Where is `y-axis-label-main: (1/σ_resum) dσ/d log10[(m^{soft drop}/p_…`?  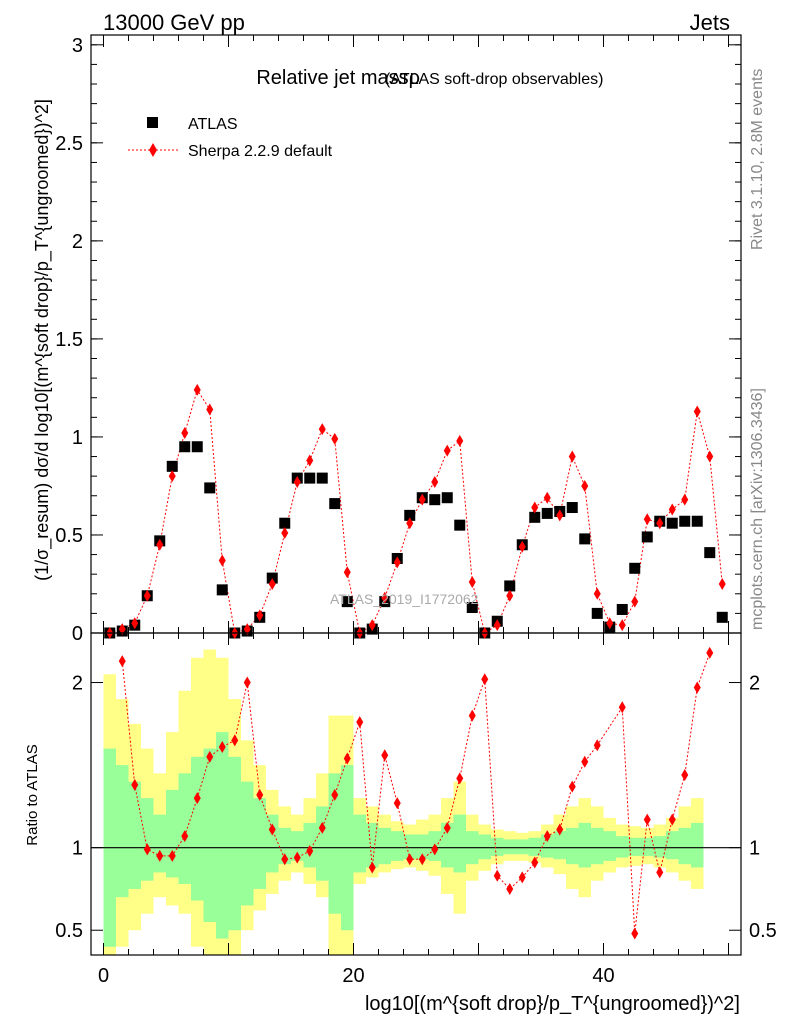
y-axis-label-main: (1/σ_resum) dσ/d log10[(m^{soft drop}/p_… is located at coordinates (42, 340).